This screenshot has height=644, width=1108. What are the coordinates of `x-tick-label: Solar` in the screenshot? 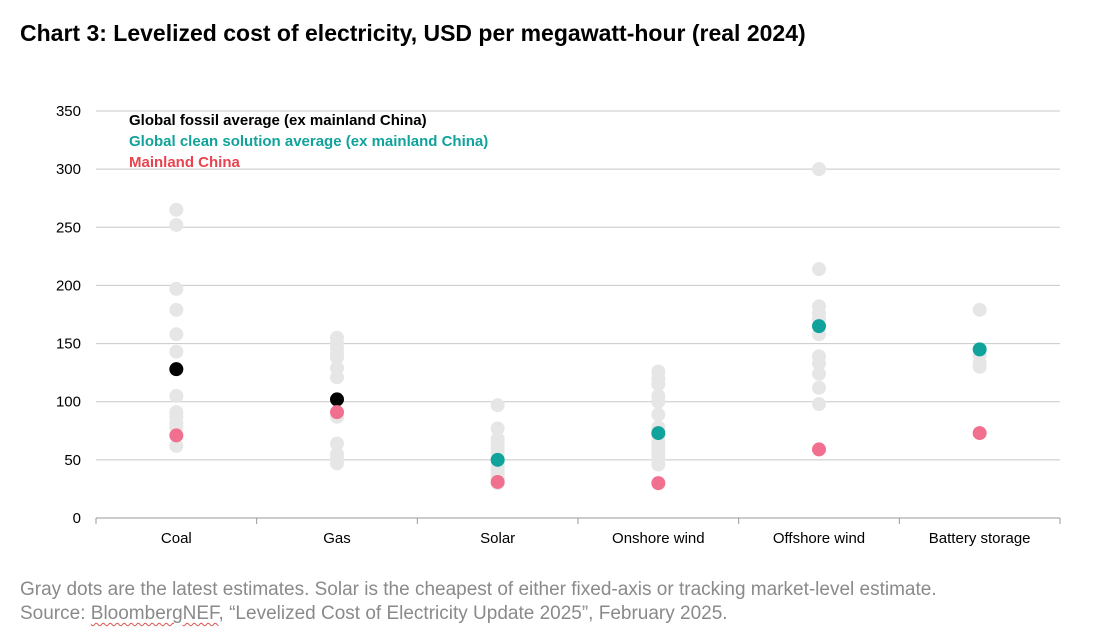 It's located at (497, 538).